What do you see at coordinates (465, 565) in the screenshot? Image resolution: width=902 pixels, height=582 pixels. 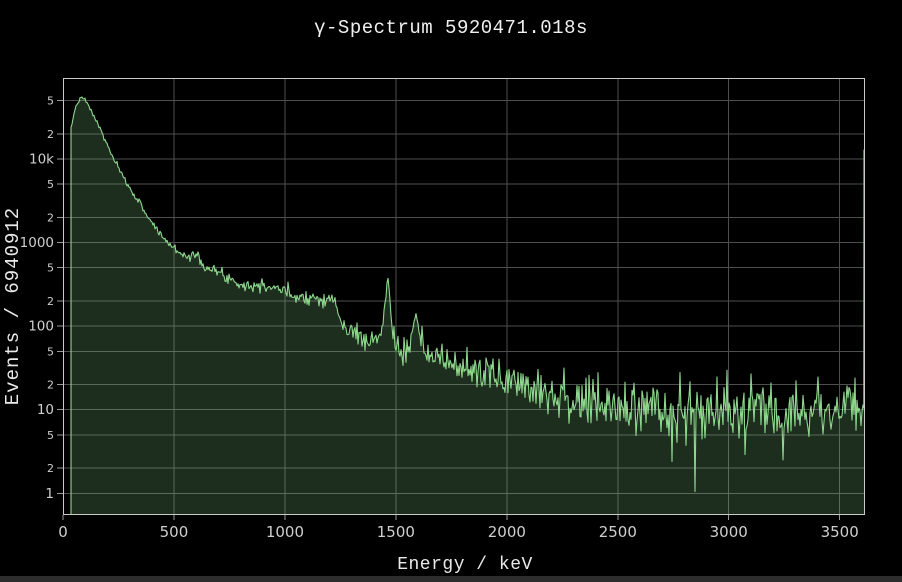 I see `x-axis-title: Energy / keV` at bounding box center [465, 565].